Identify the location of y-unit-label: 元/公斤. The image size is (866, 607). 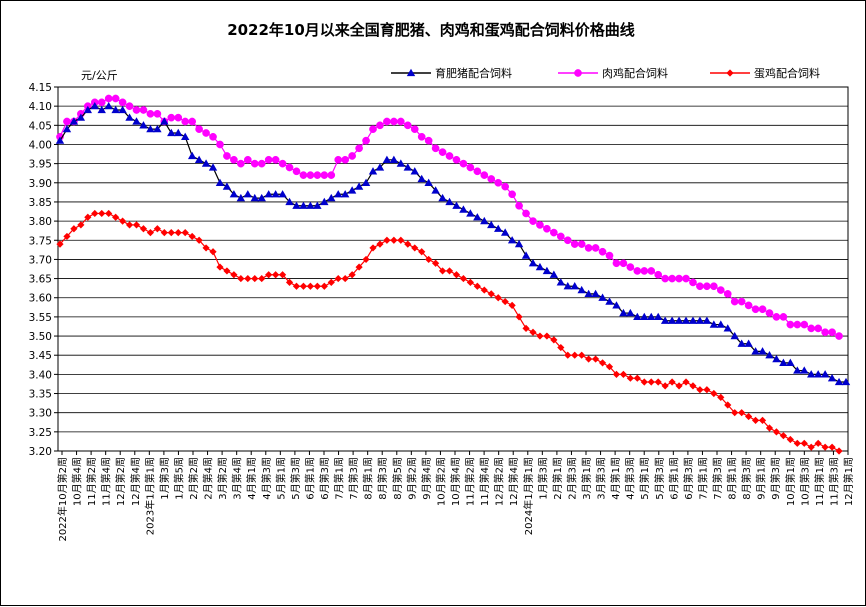
(99, 75).